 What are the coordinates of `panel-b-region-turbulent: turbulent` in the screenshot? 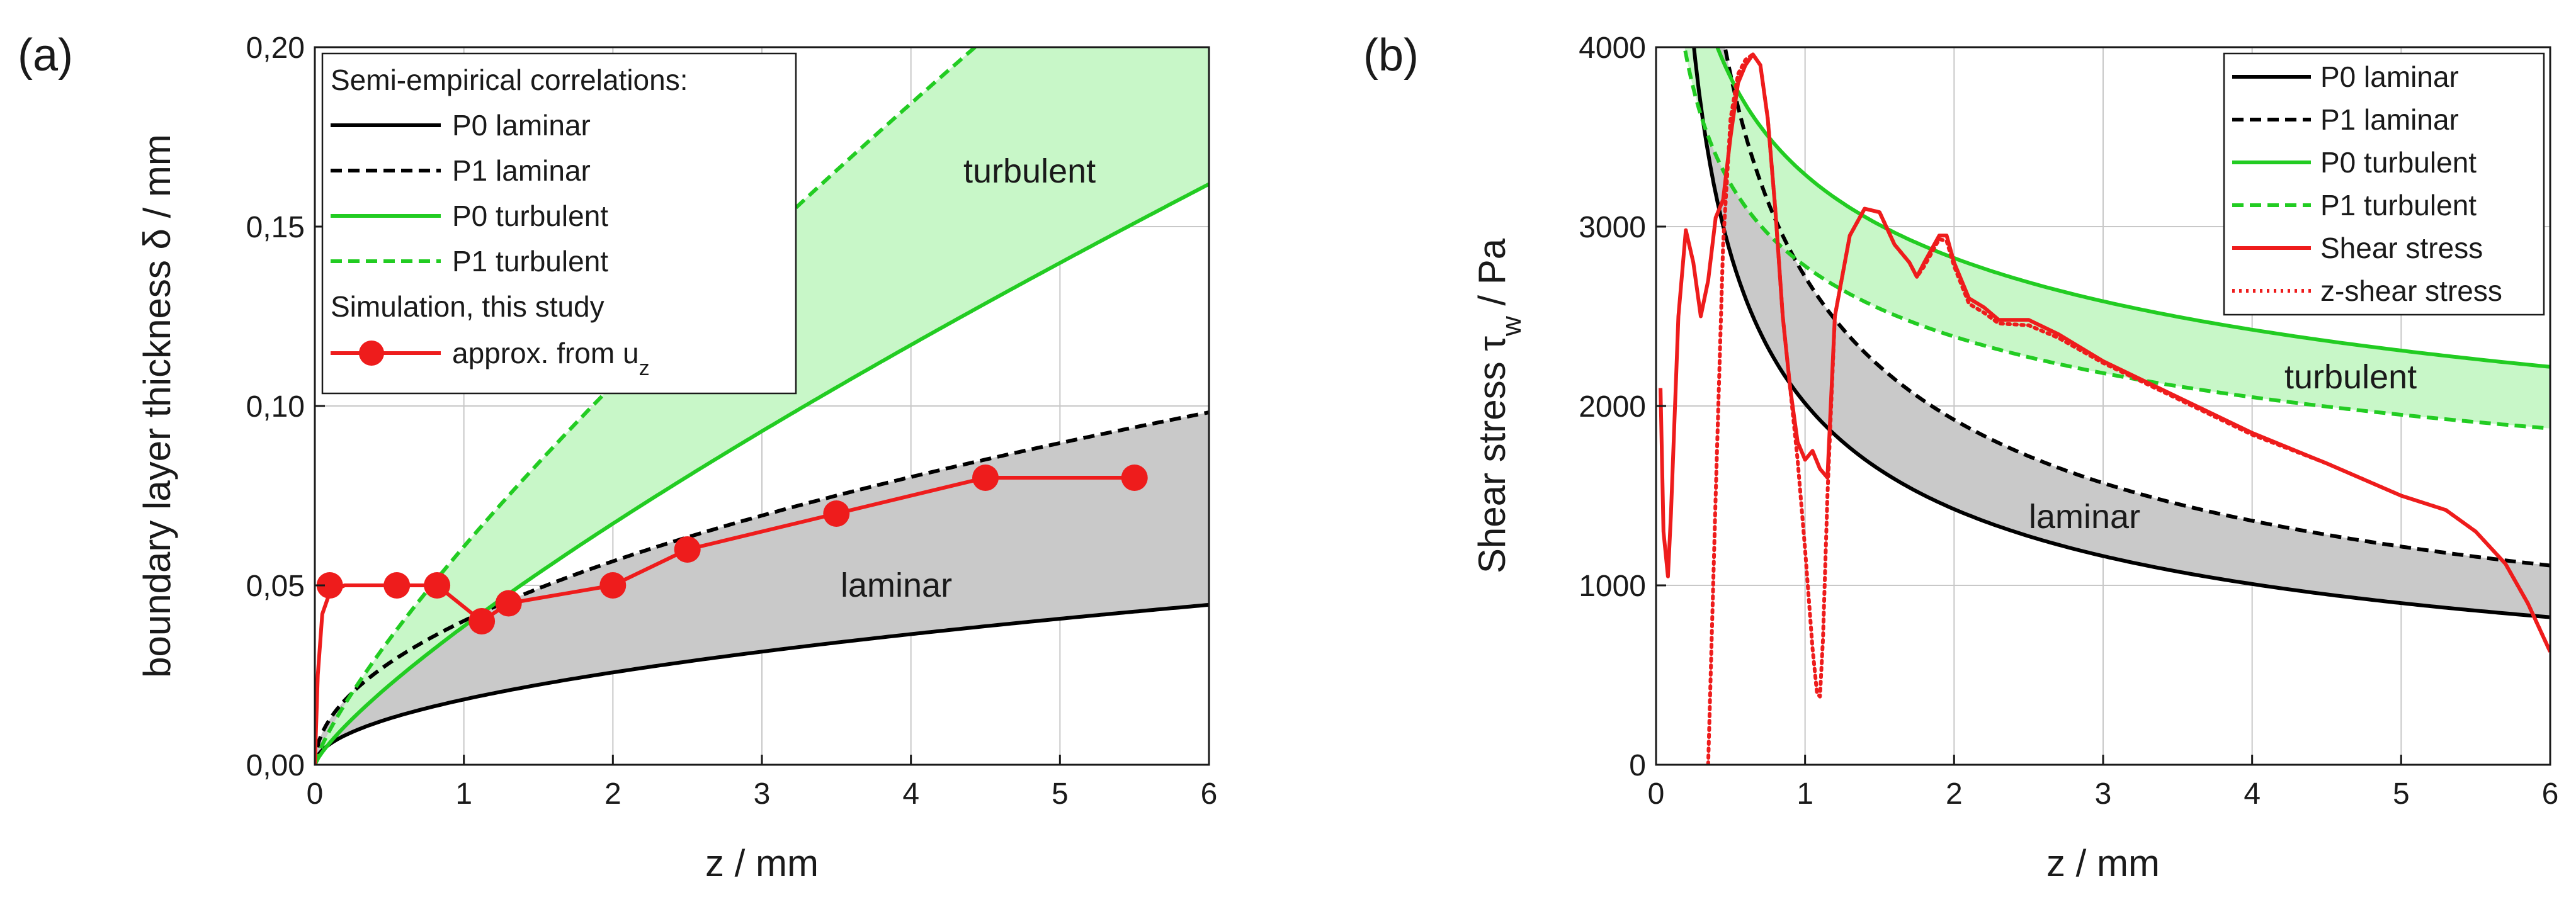 It's located at (2350, 377).